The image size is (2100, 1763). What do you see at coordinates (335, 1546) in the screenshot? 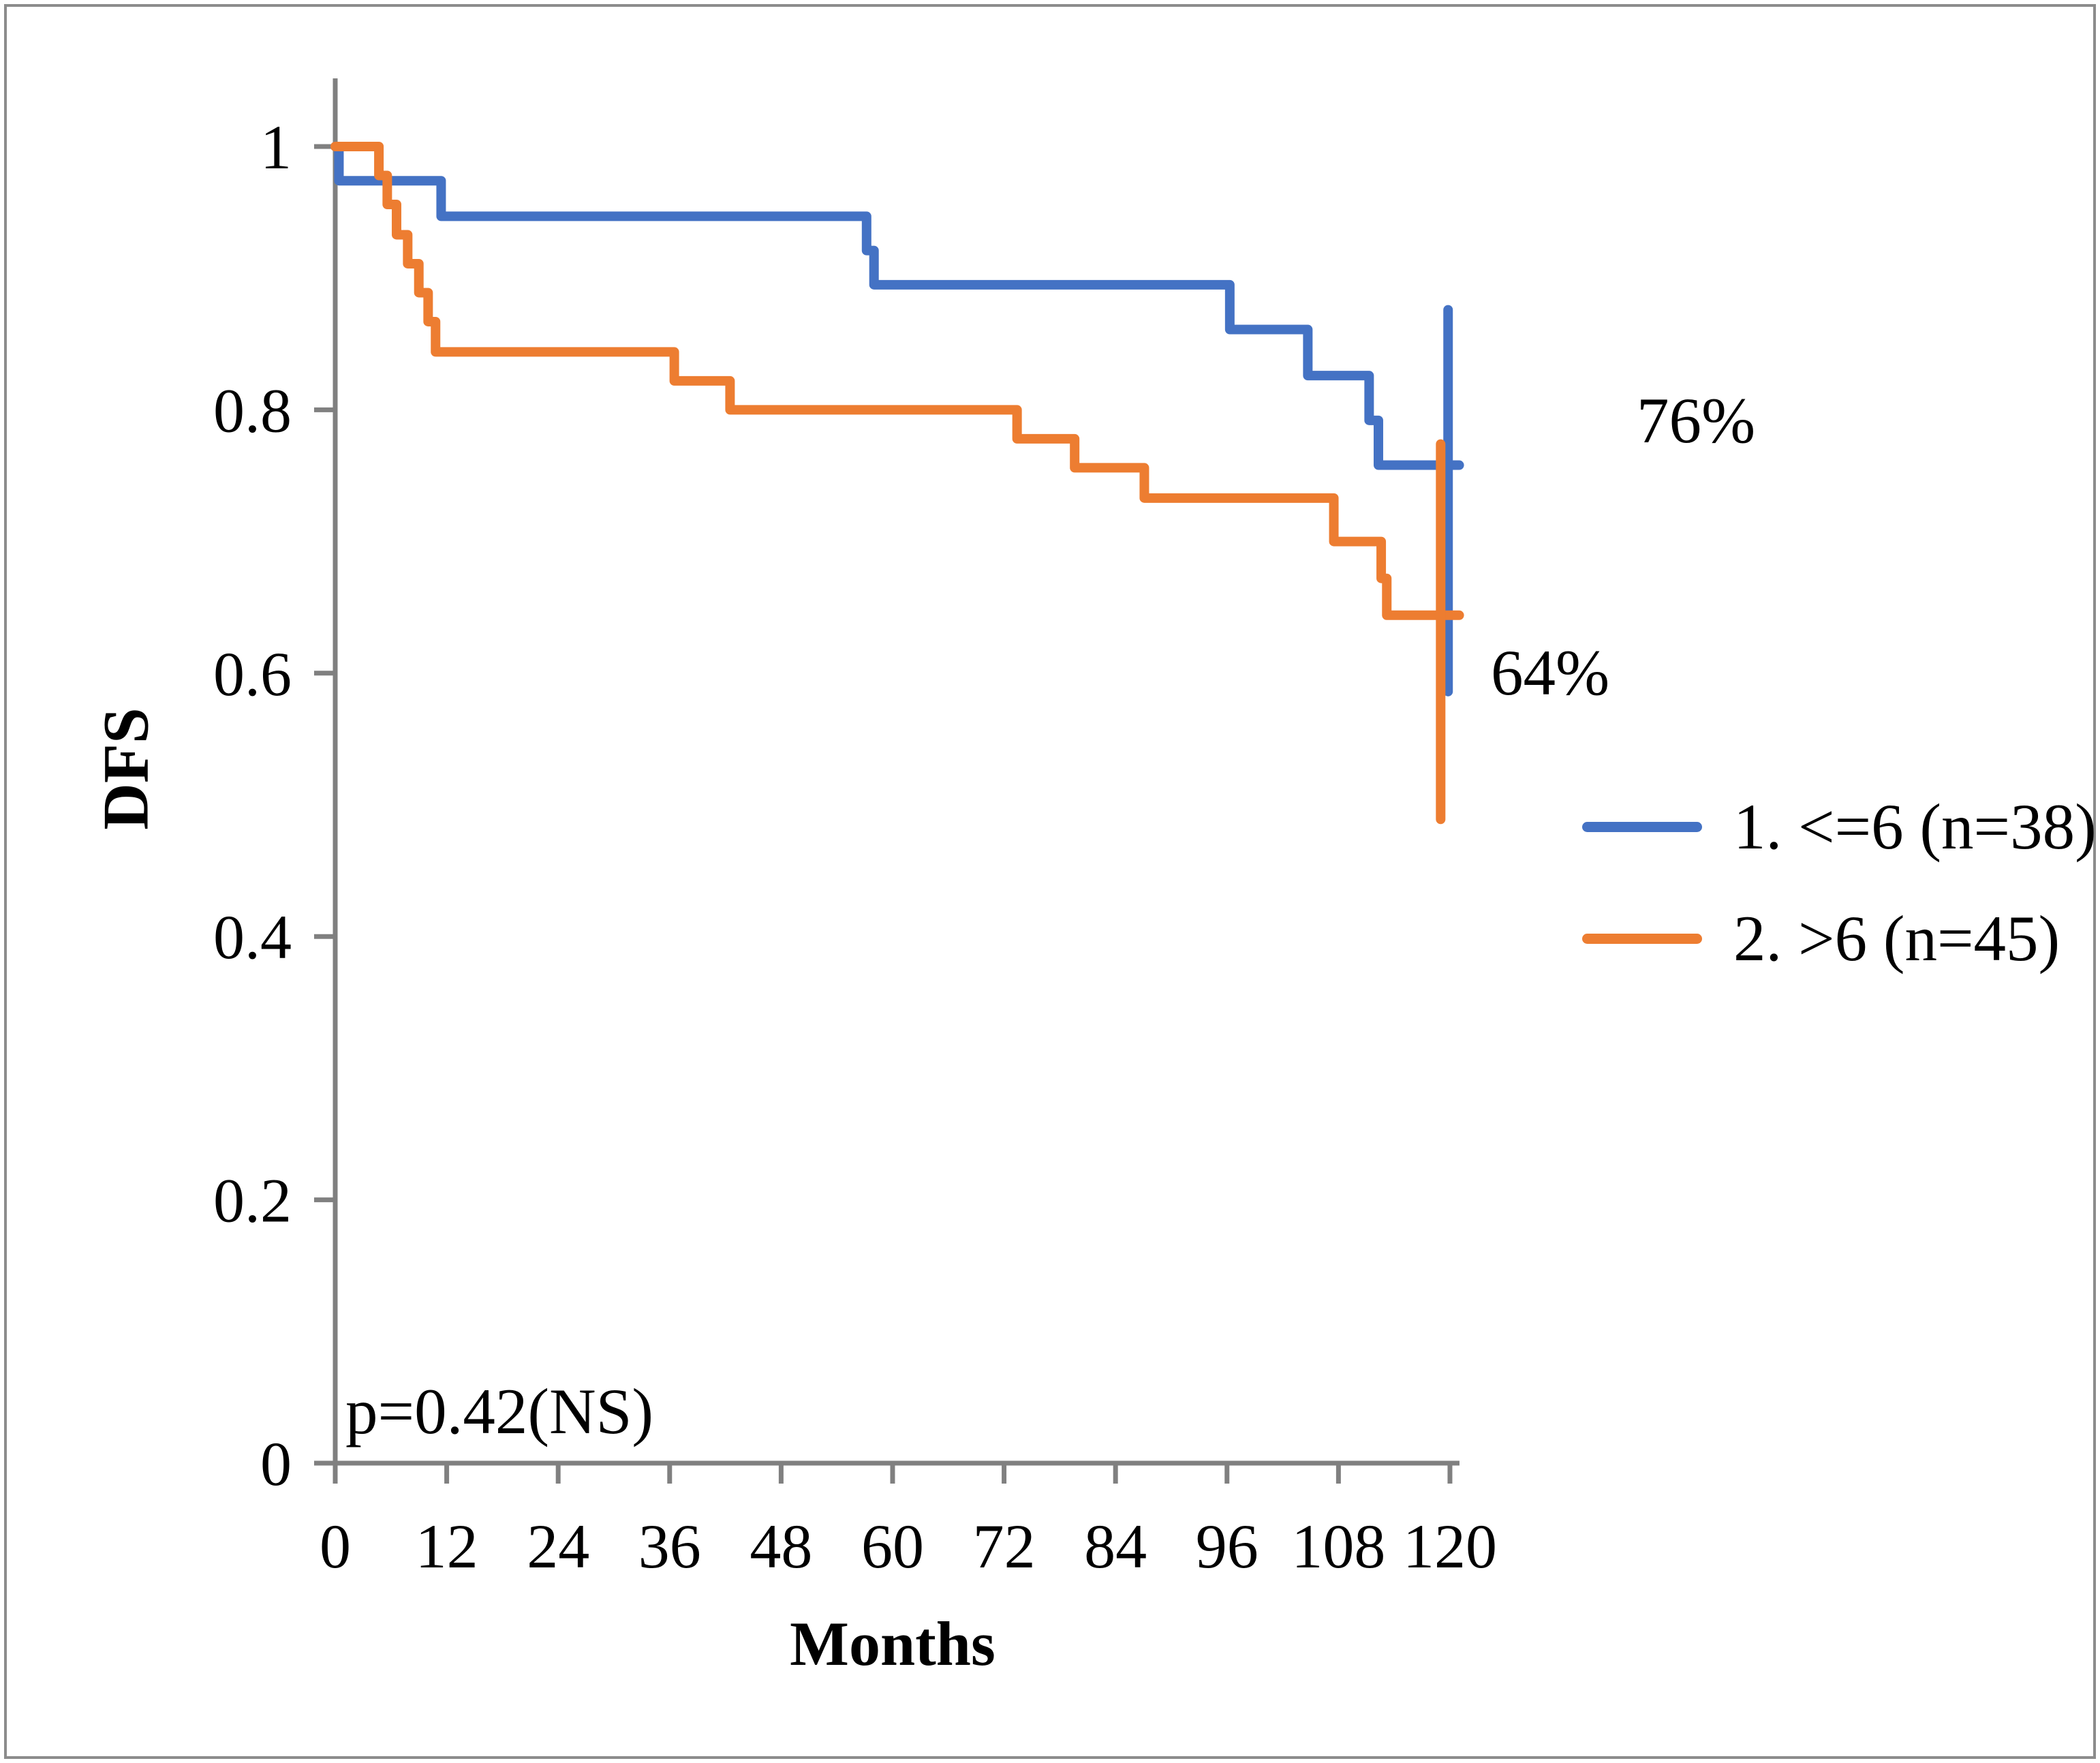
I see `x-tick-label: 0` at bounding box center [335, 1546].